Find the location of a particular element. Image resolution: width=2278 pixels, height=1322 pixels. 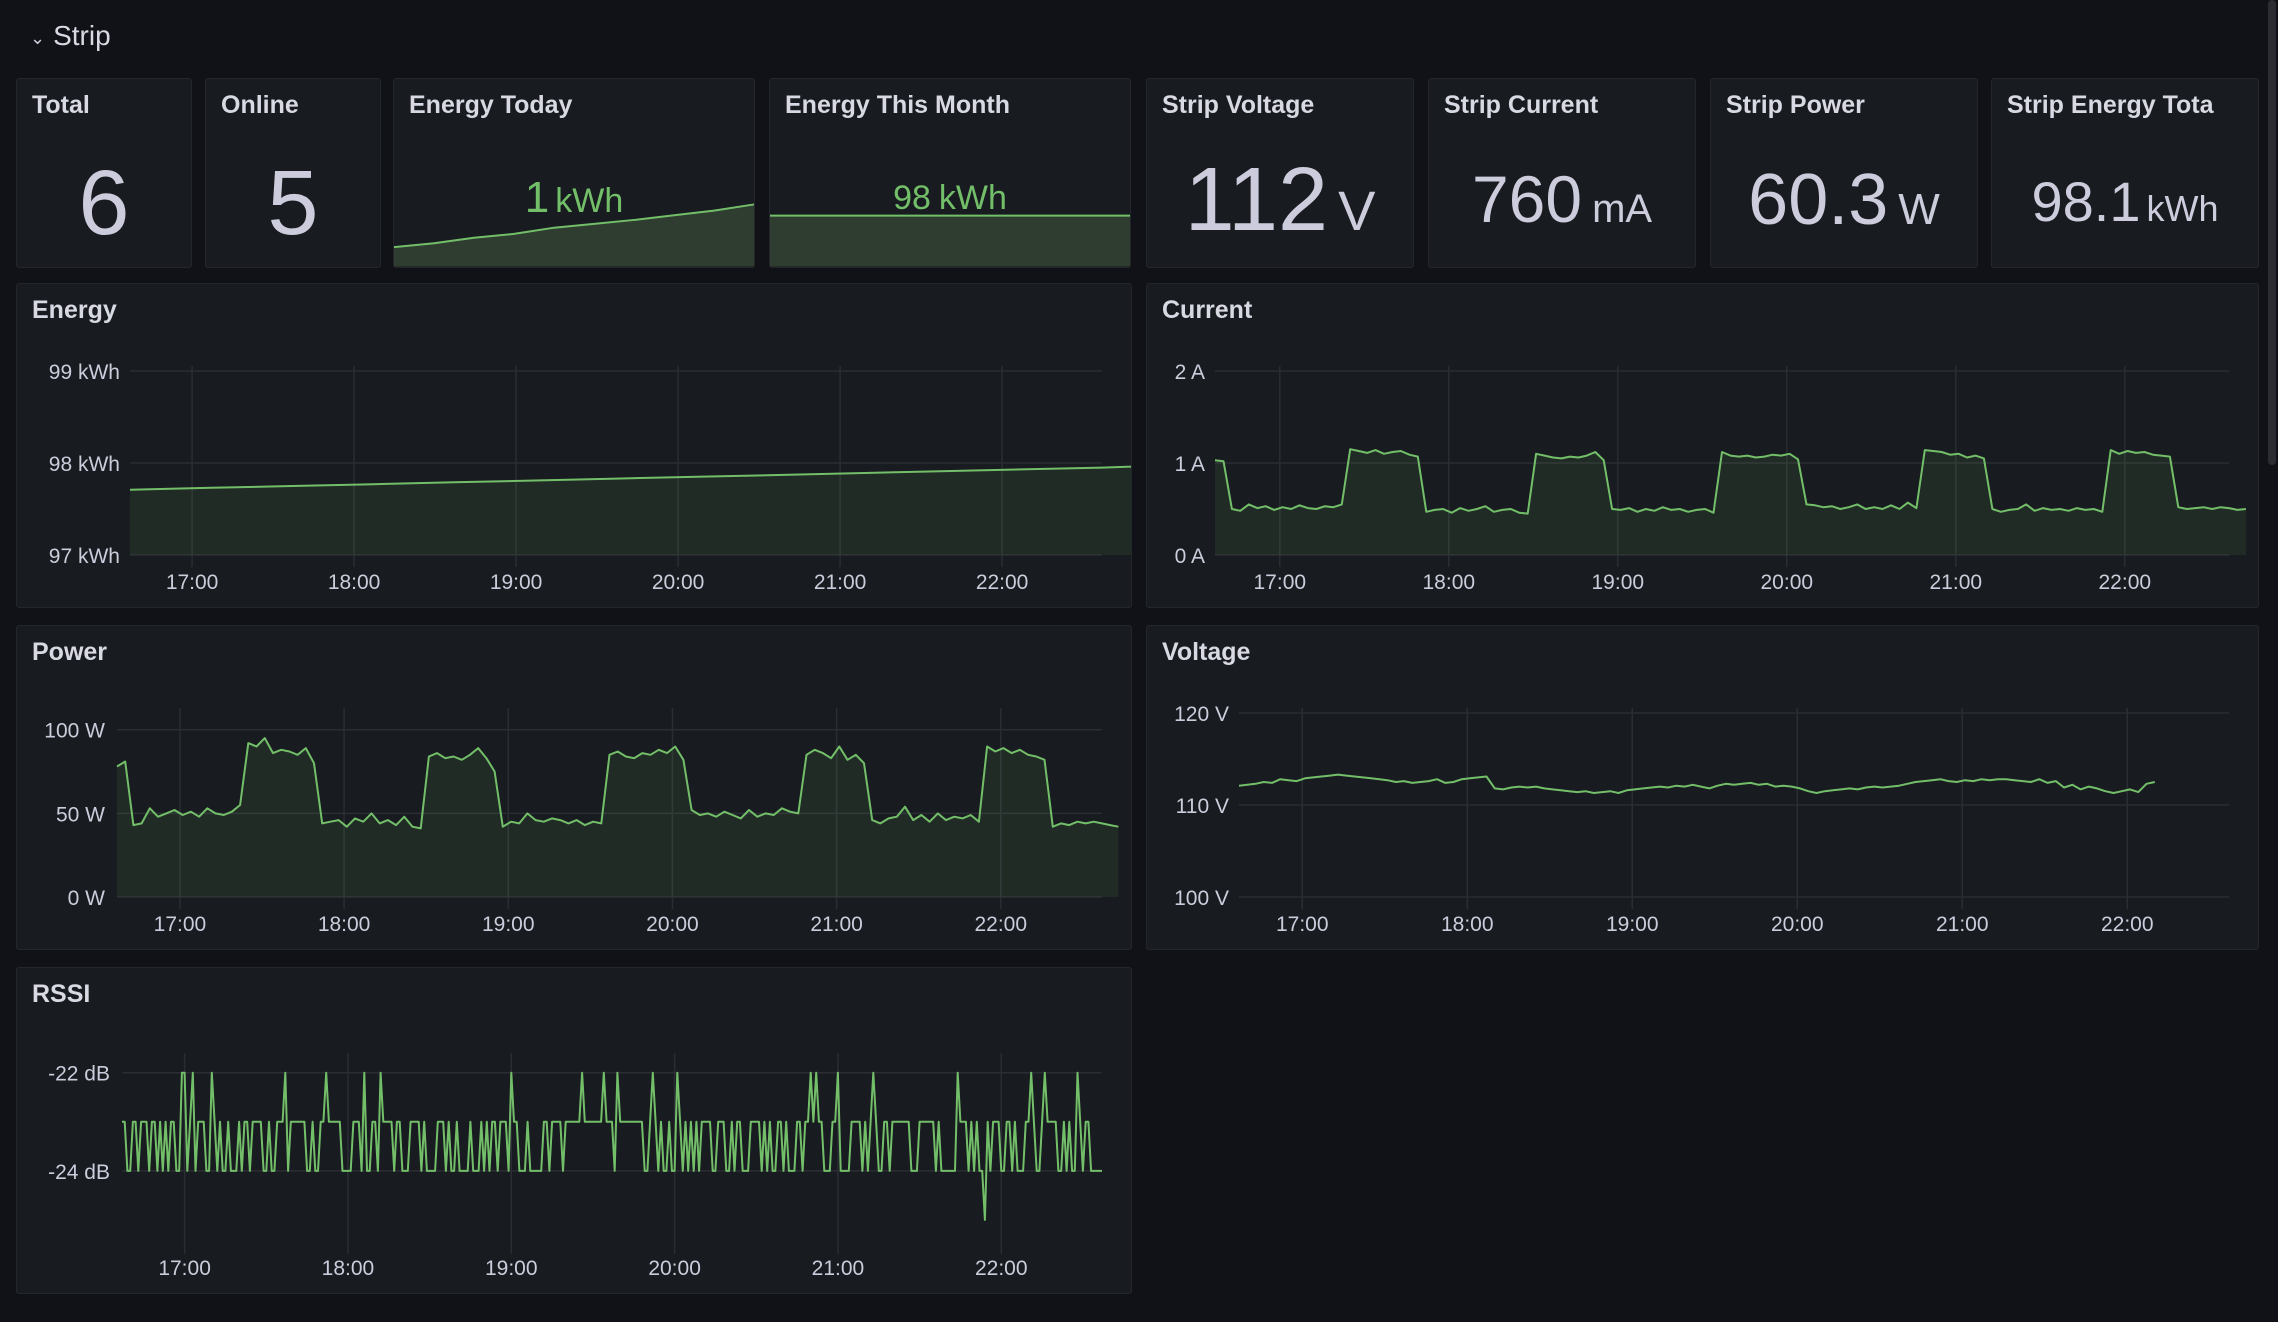

panel-title: Energy is located at coordinates (74, 310).